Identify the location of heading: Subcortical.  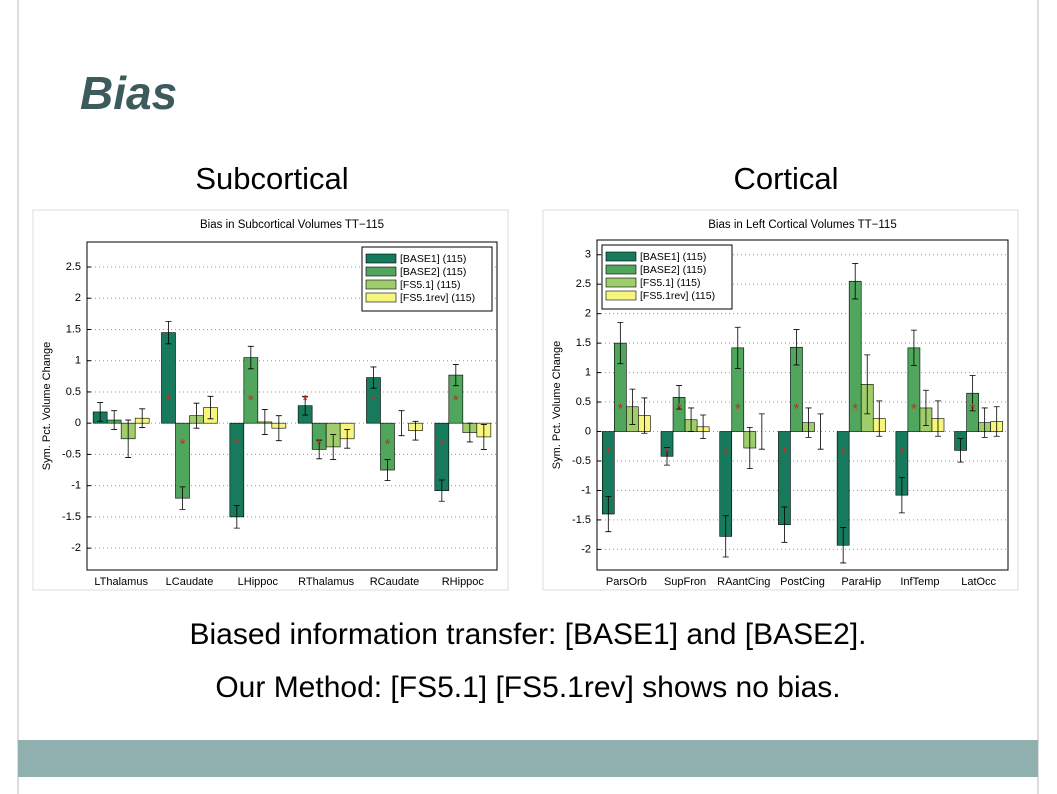
(271, 178).